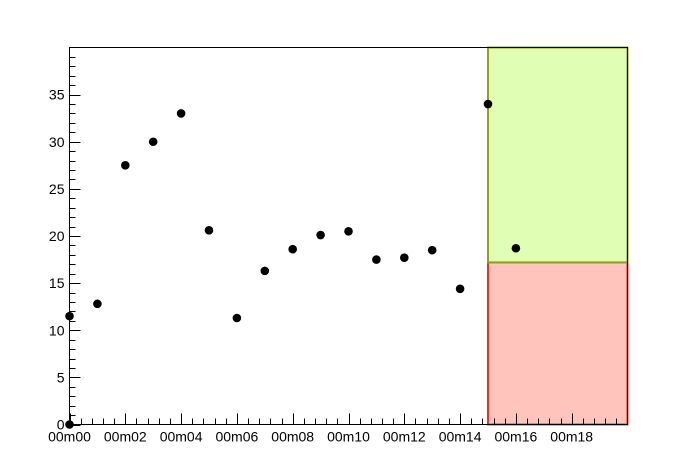 This screenshot has width=696, height=472. What do you see at coordinates (57, 142) in the screenshot?
I see `y-tick-label: 30` at bounding box center [57, 142].